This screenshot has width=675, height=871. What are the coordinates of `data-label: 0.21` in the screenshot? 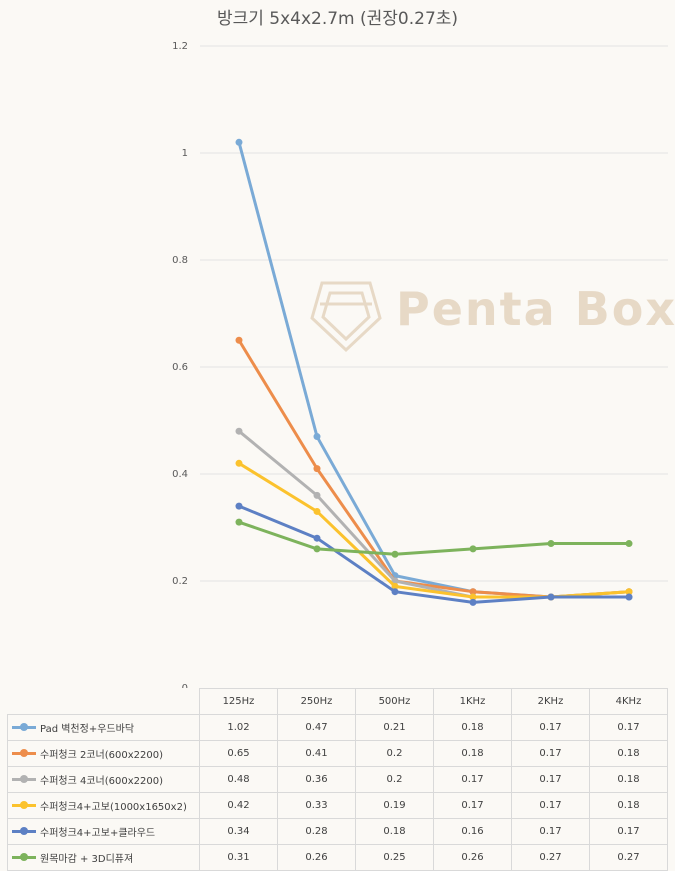 It's located at (394, 727).